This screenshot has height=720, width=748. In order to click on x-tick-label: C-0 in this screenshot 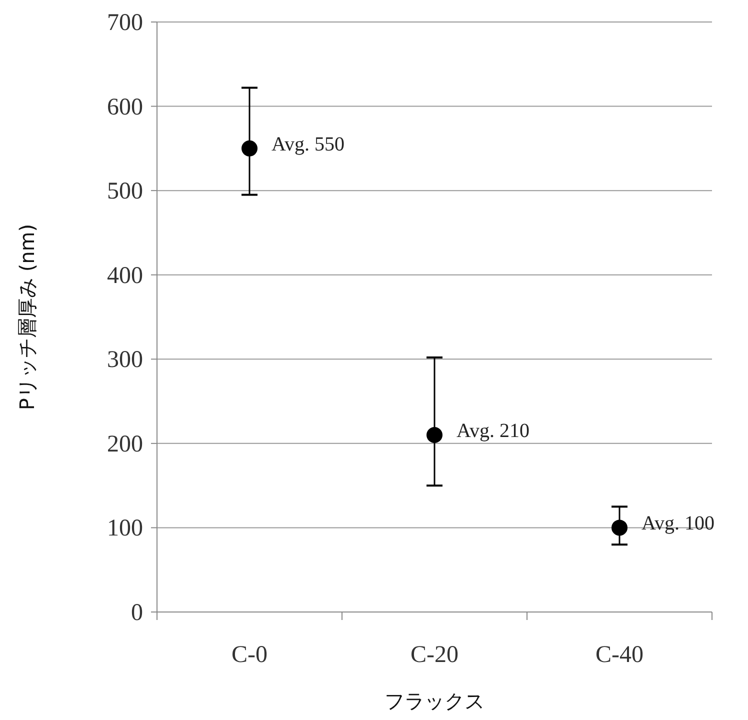, I will do `click(250, 655)`.